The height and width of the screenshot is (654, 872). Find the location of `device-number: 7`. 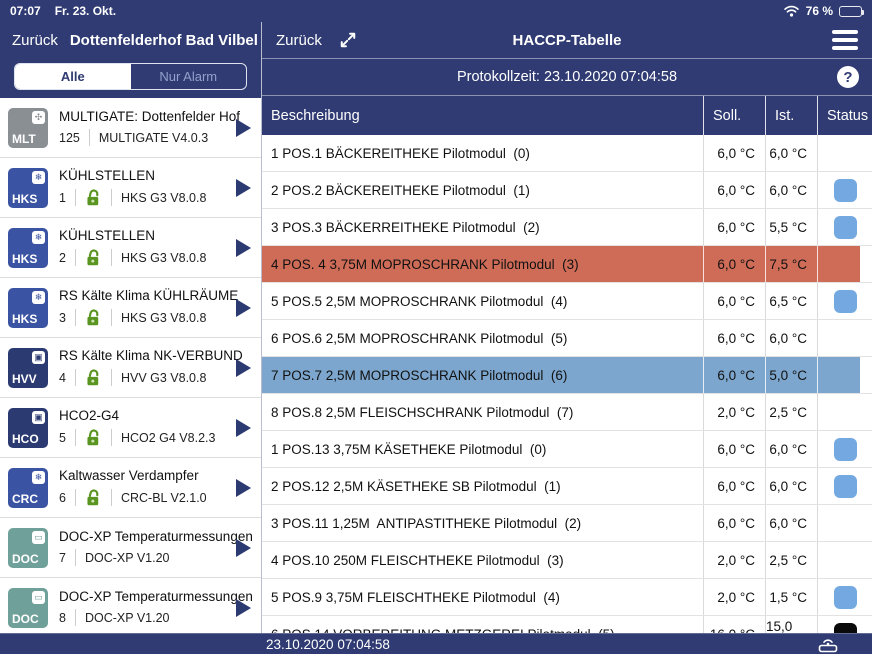

device-number: 7 is located at coordinates (62, 557).